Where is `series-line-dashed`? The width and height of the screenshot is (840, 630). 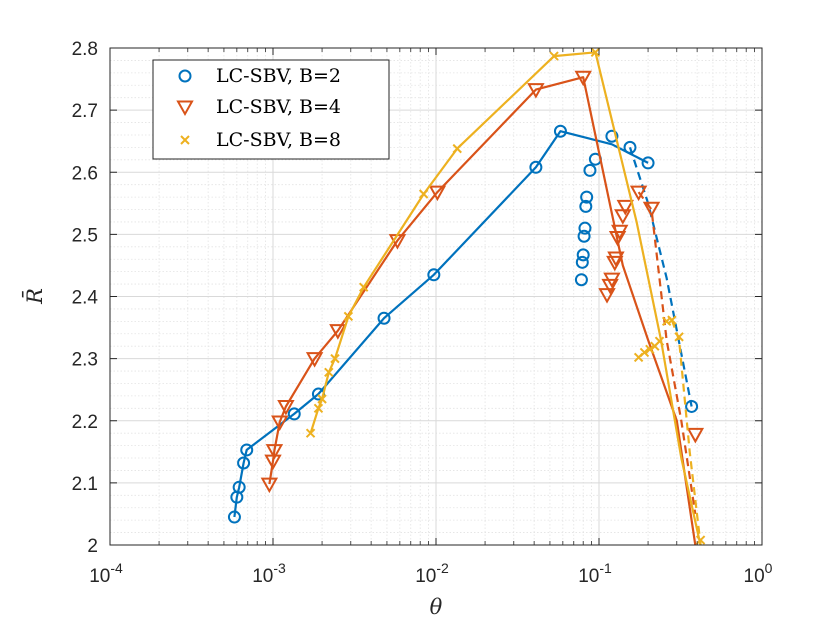
series-line-dashed is located at coordinates (660, 277).